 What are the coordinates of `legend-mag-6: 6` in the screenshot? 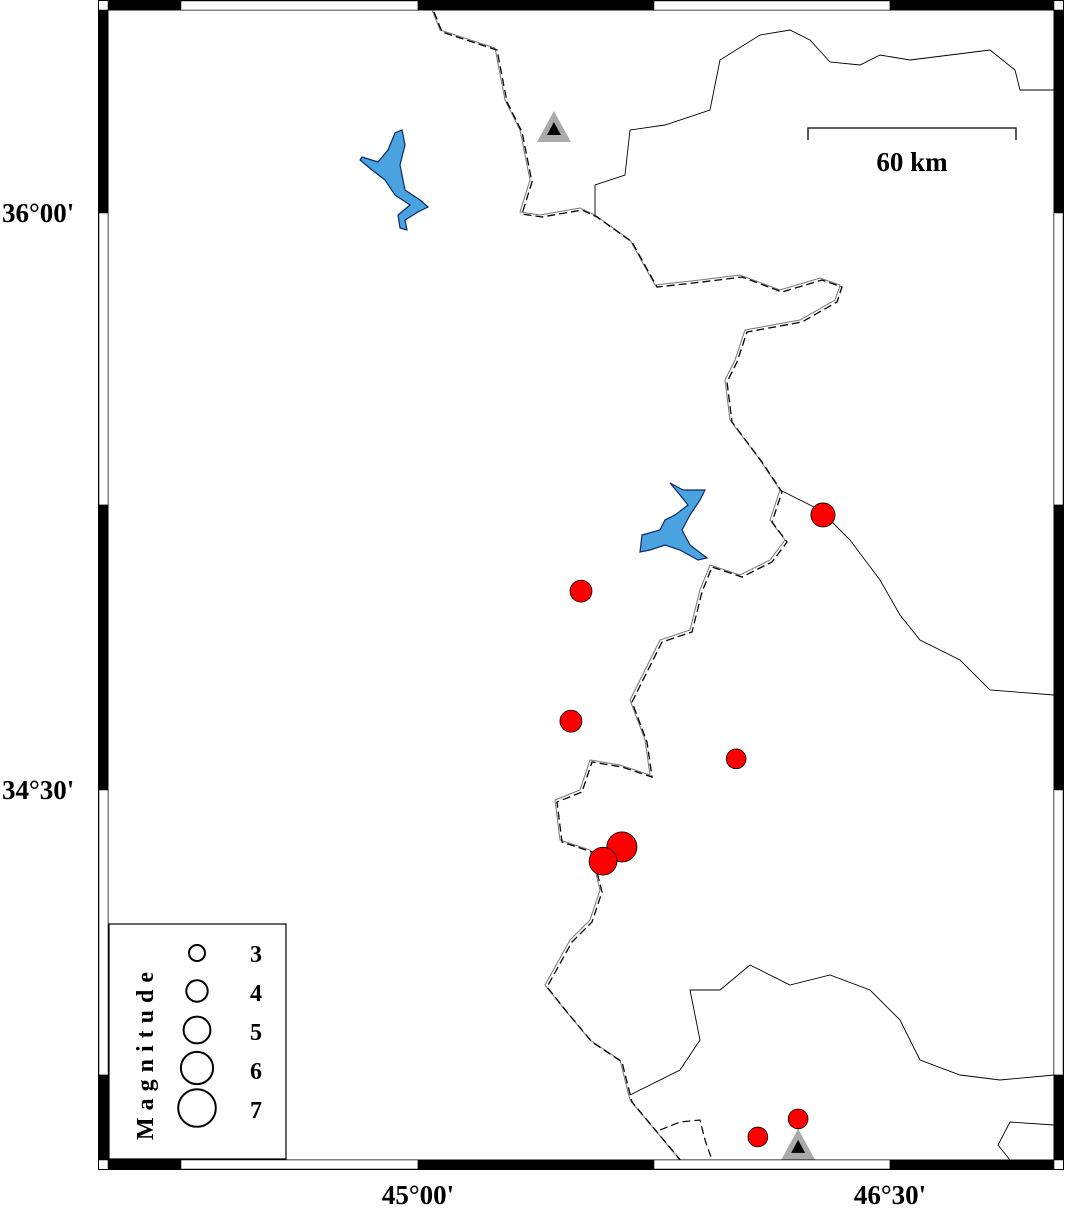 It's located at (256, 1072).